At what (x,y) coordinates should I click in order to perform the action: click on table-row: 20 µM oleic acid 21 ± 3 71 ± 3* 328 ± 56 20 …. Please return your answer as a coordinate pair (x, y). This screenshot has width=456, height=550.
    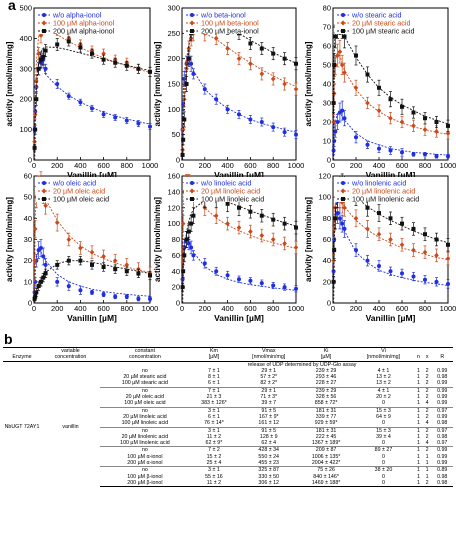
    Looking at the image, I should click on (228, 397).